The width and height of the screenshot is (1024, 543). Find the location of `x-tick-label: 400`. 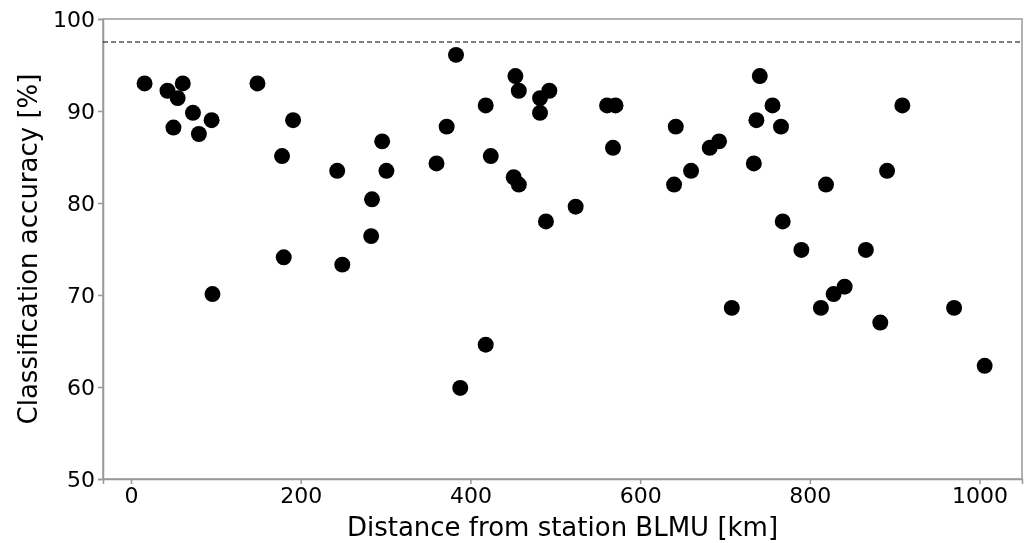

x-tick-label: 400 is located at coordinates (470, 495).